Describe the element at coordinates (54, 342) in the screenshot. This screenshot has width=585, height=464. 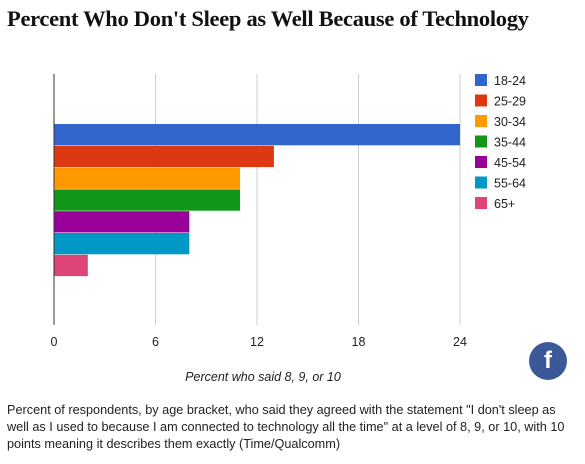
I see `x-tick-label: 0` at that location.